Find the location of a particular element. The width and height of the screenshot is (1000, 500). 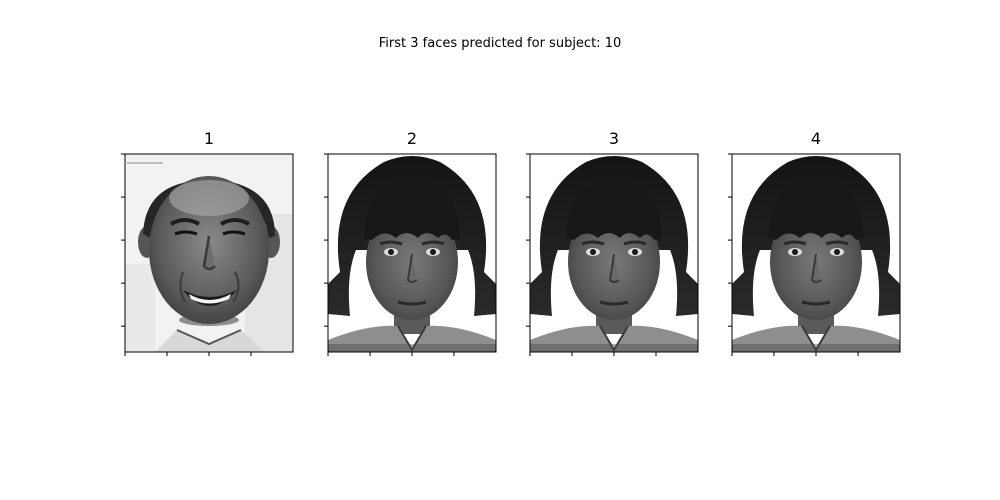

figure-suptitle: First 3 faces predicted for subject: 10 is located at coordinates (500, 43).